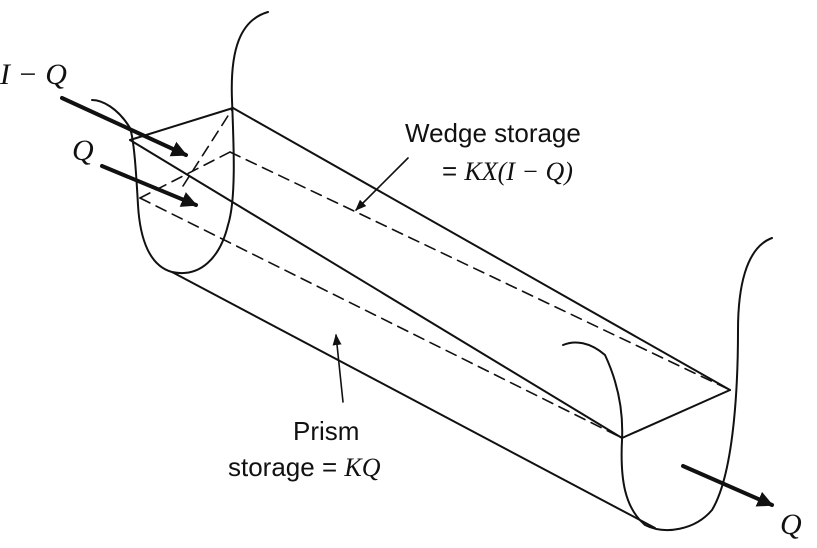  Describe the element at coordinates (791, 524) in the screenshot. I see `outflow-label: Q` at that location.